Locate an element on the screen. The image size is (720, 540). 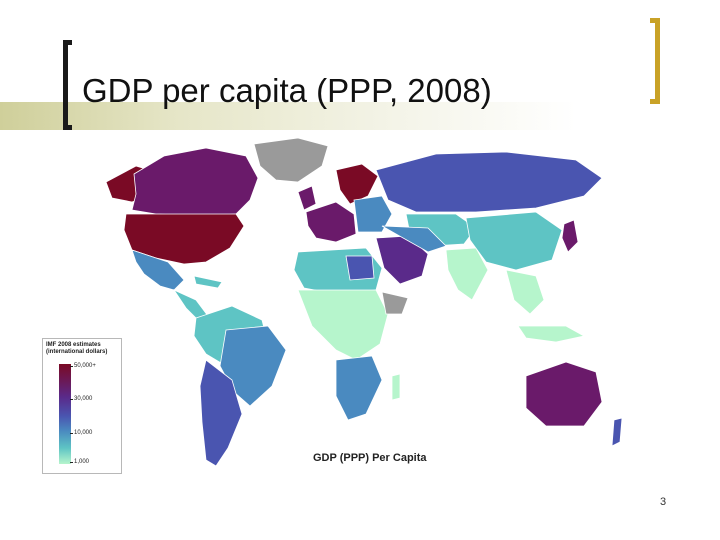
europe-west is located at coordinates (331, 222).